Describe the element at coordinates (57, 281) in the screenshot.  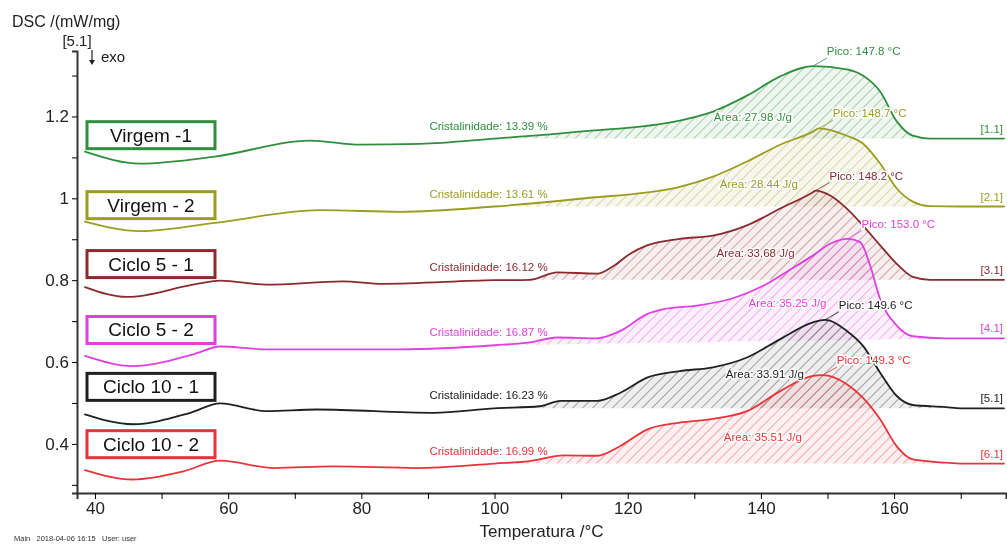
I see `y-tick-label: 0.8` at that location.